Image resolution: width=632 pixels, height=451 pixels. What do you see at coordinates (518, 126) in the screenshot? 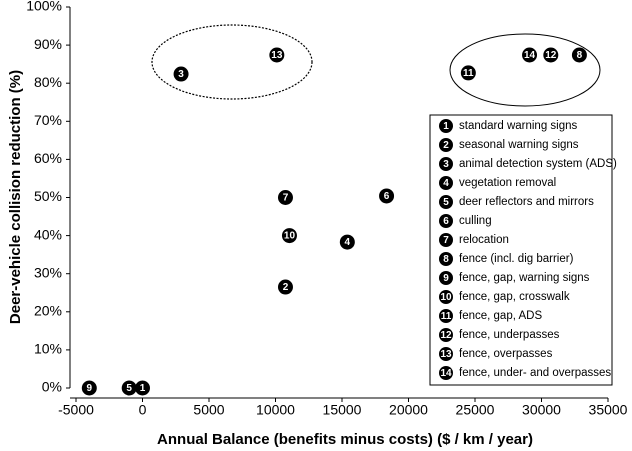
I see `legend-label: standard warning signs` at bounding box center [518, 126].